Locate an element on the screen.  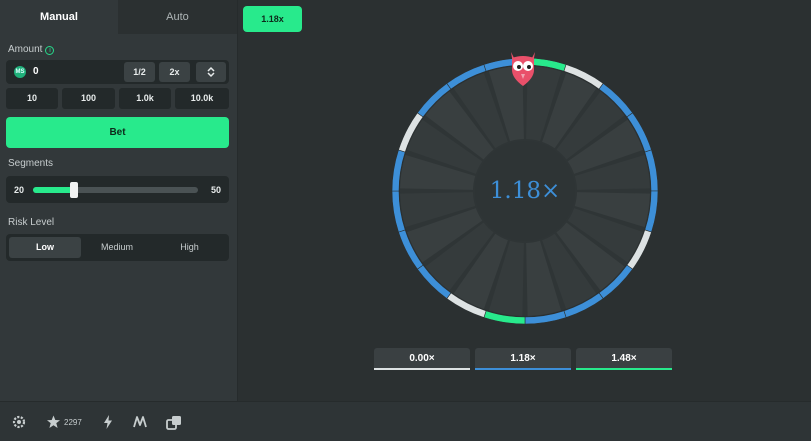
risk-selector: Low Medium High is located at coordinates (117, 247).